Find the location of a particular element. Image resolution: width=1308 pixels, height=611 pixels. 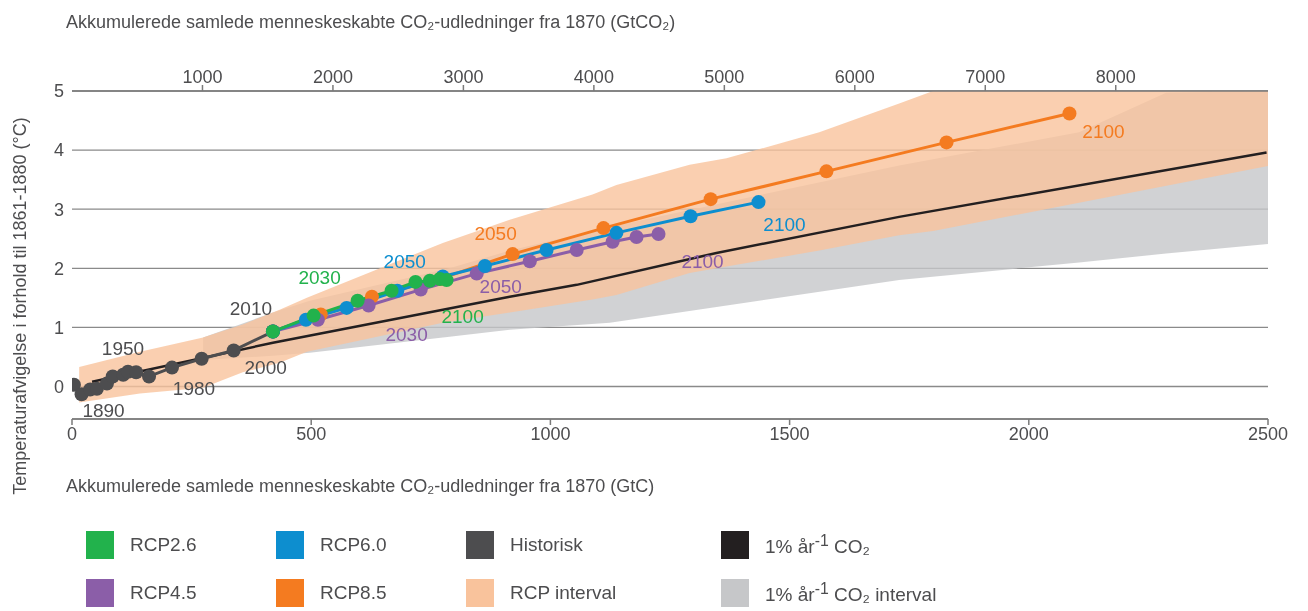

x-tick-label: 0 is located at coordinates (72, 433).